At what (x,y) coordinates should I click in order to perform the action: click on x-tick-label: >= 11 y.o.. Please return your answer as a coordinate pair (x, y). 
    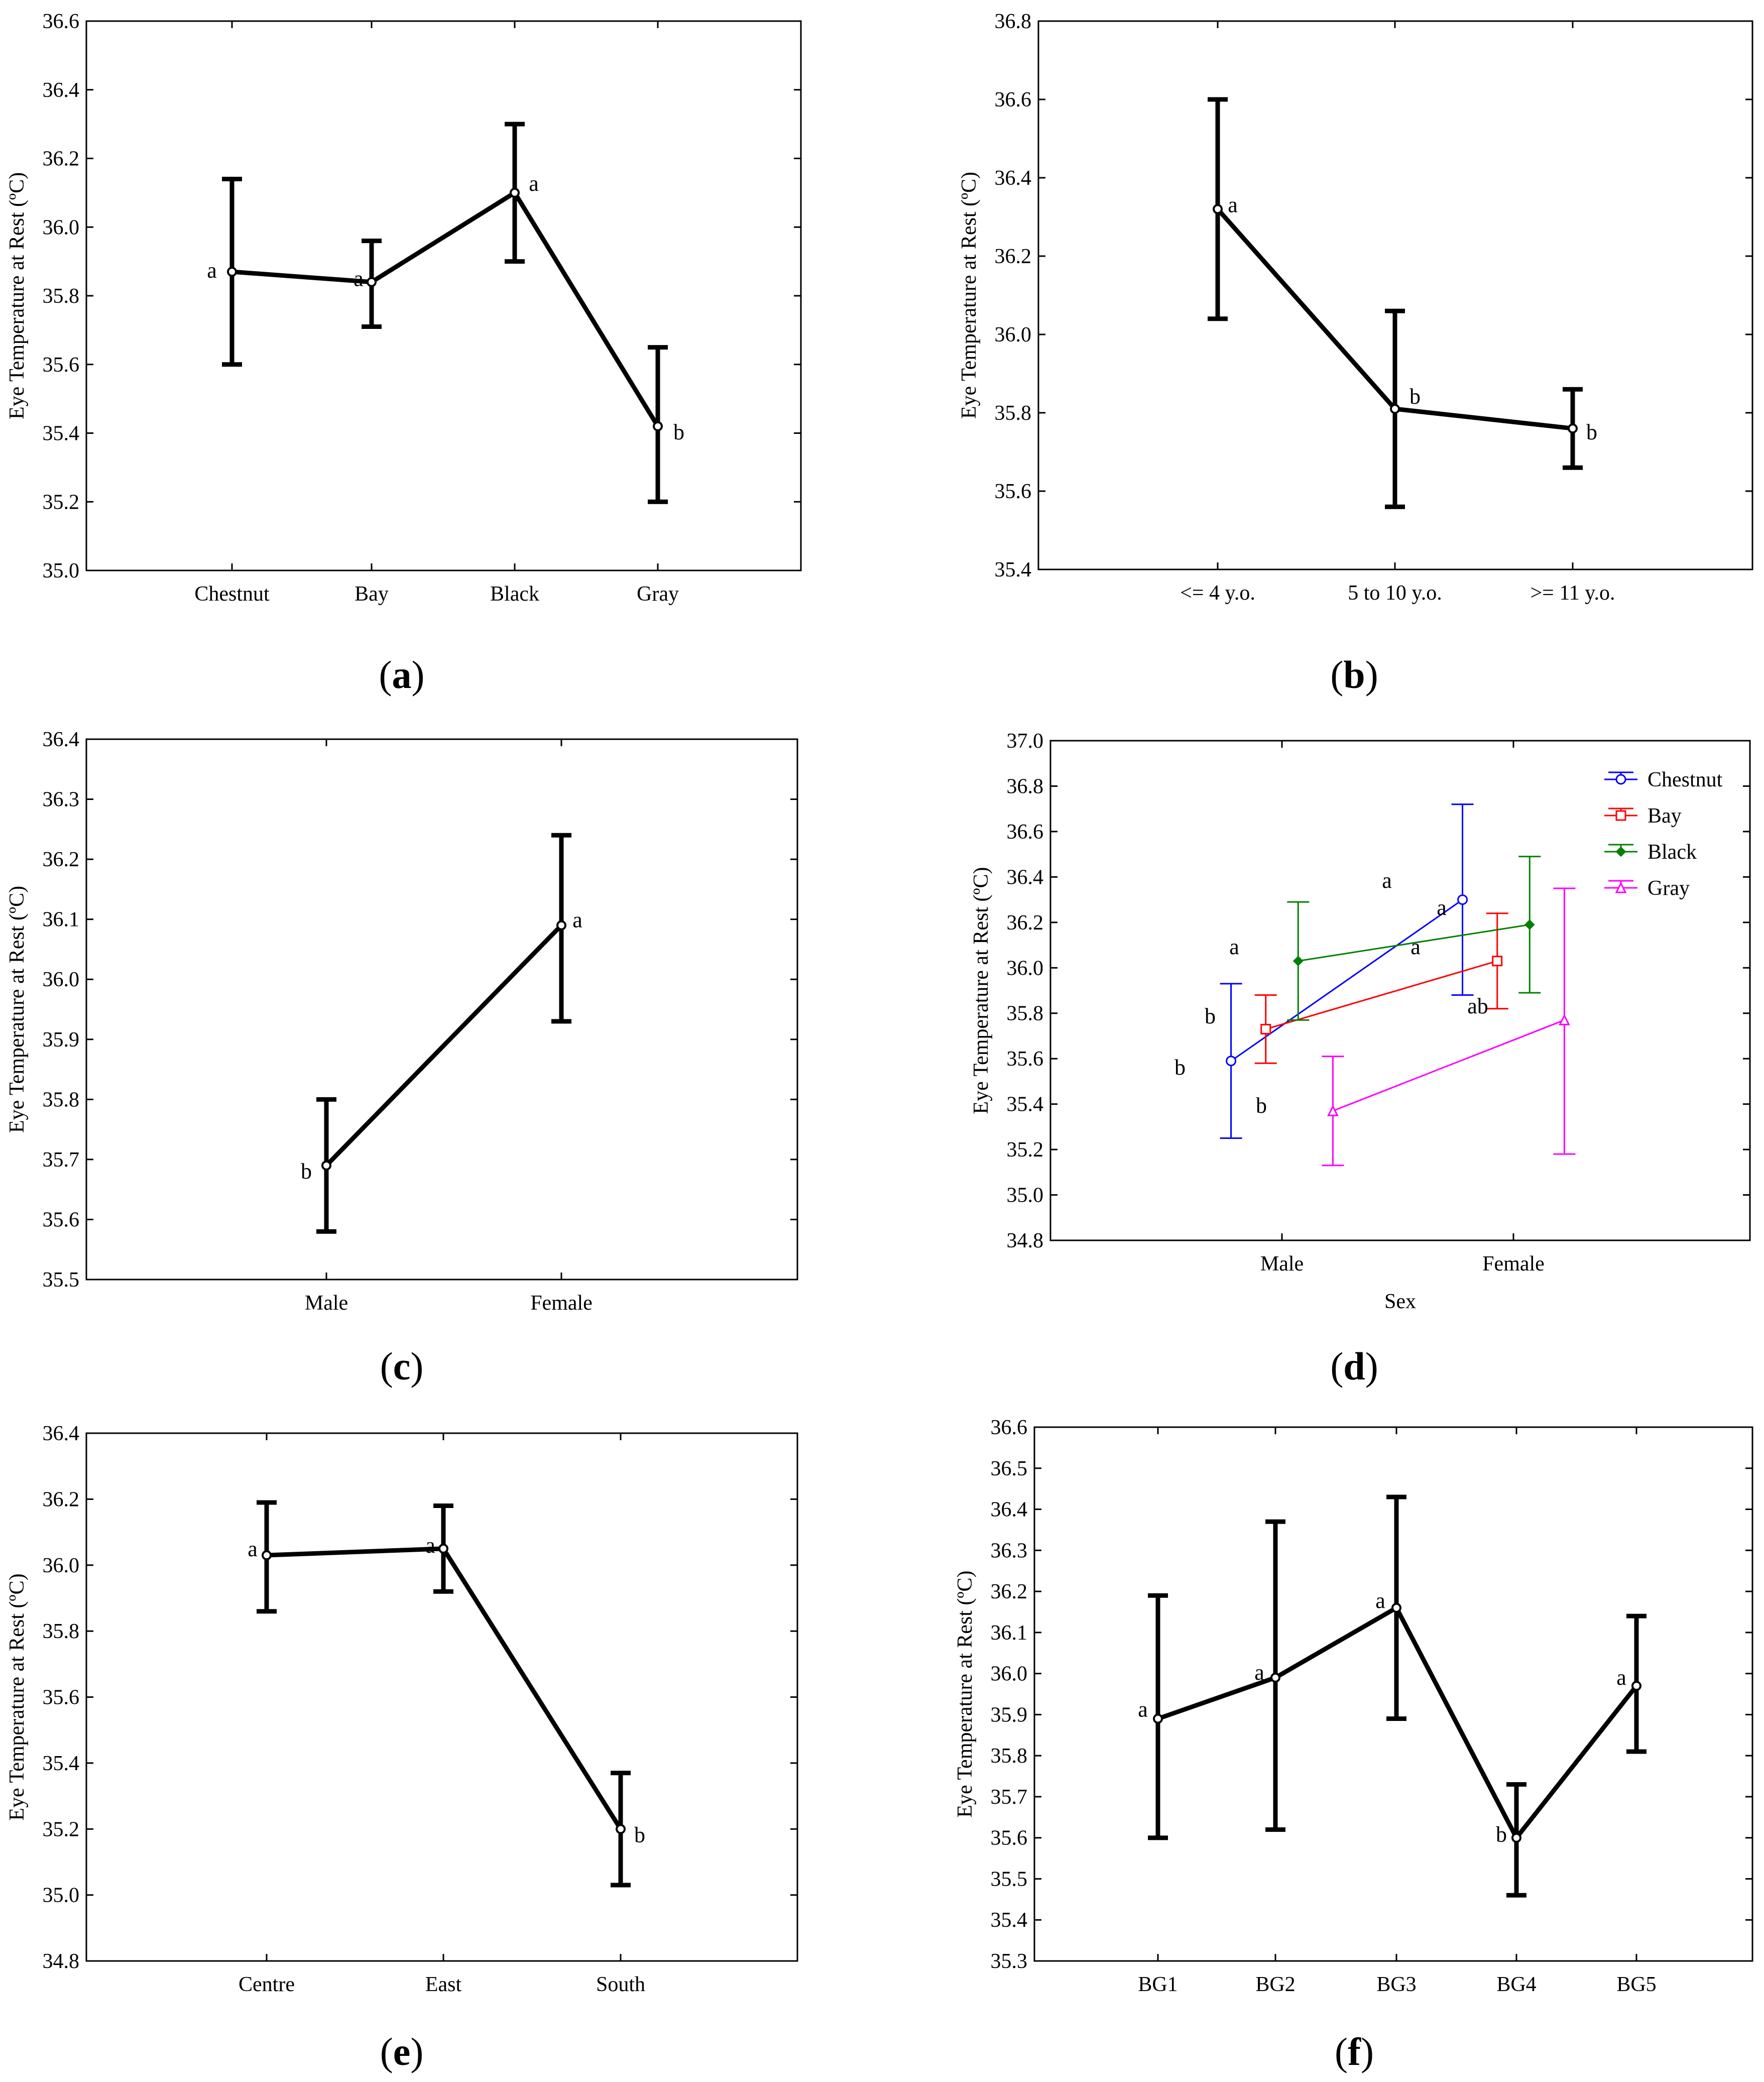
    Looking at the image, I should click on (1572, 593).